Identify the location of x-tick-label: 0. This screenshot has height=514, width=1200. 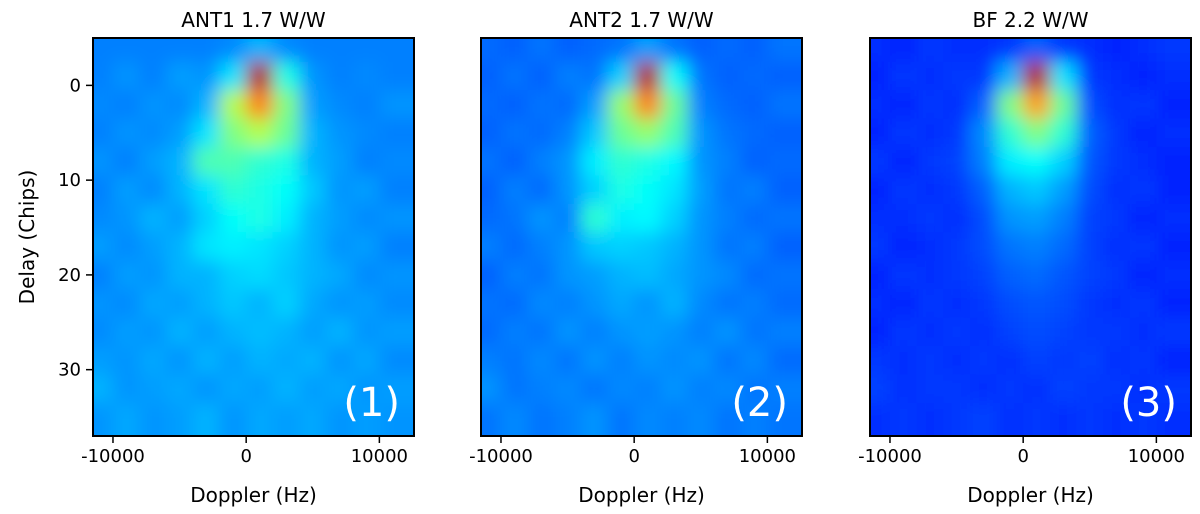
(245, 456).